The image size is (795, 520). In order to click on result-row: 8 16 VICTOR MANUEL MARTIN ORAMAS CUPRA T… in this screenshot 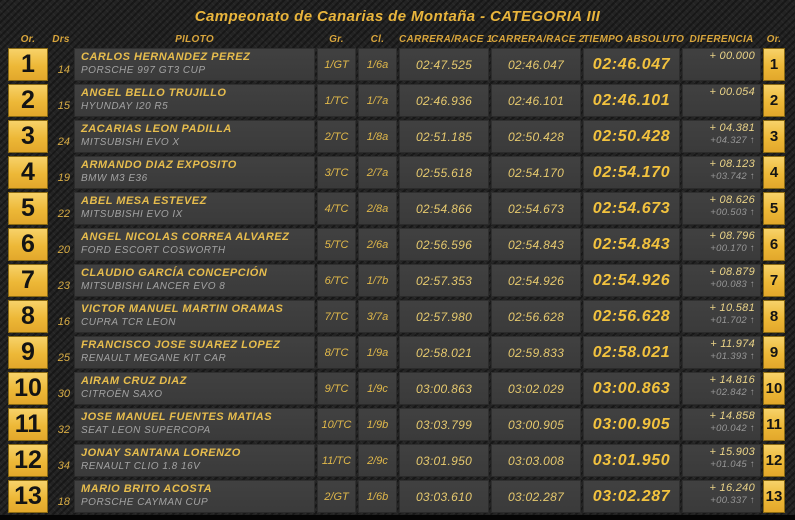, I will do `click(397, 316)`.